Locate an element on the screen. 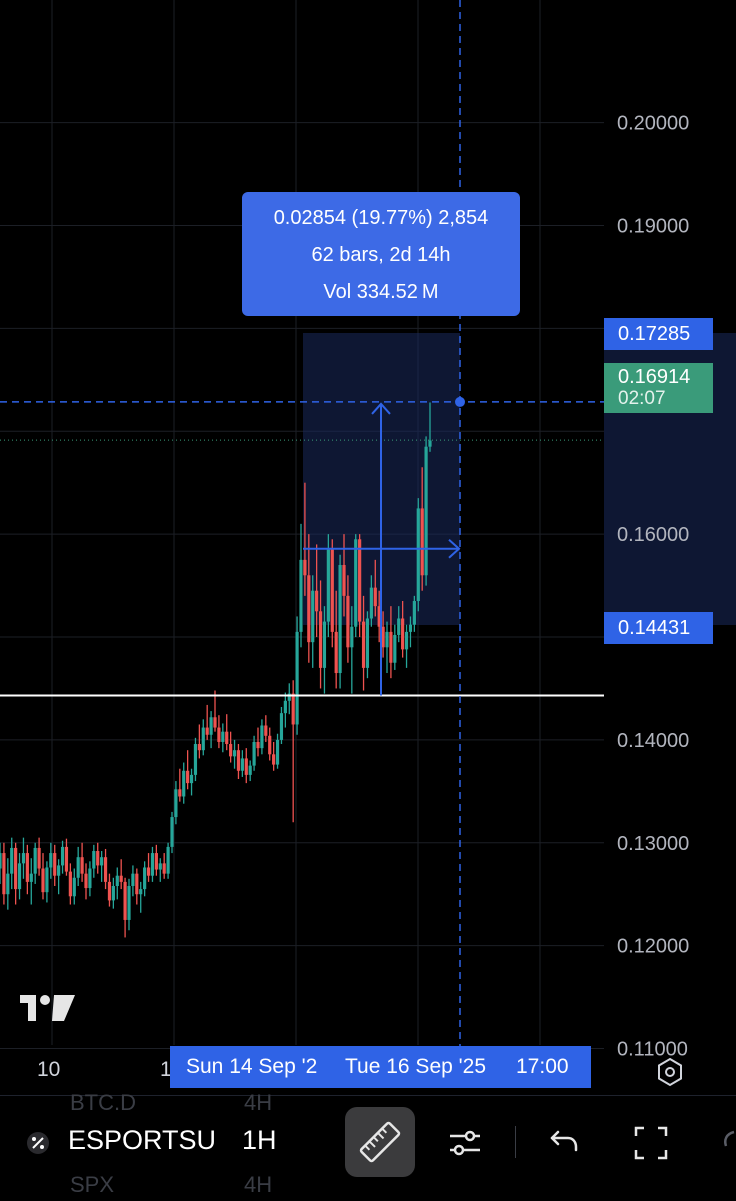 This screenshot has height=1201, width=736. tooltip-change: 0.02854 (19.77%) 2,854 is located at coordinates (381, 218).